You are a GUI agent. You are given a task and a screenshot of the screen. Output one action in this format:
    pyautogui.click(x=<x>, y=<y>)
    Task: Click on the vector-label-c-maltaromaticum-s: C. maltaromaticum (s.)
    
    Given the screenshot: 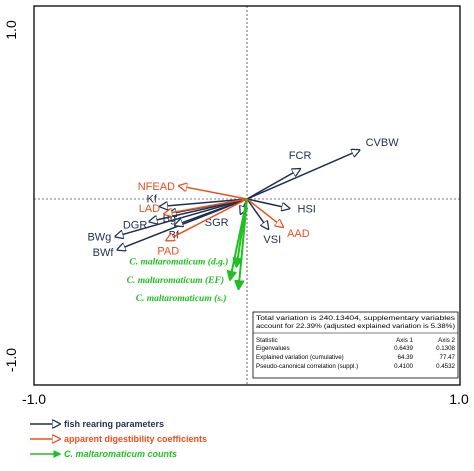 What is the action you would take?
    pyautogui.click(x=181, y=298)
    